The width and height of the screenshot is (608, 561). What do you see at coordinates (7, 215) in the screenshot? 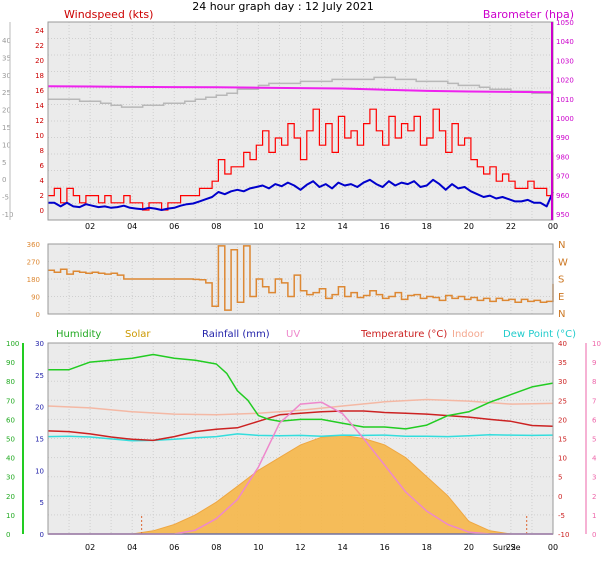
I see `outer-tick-label: -10` at bounding box center [7, 215].